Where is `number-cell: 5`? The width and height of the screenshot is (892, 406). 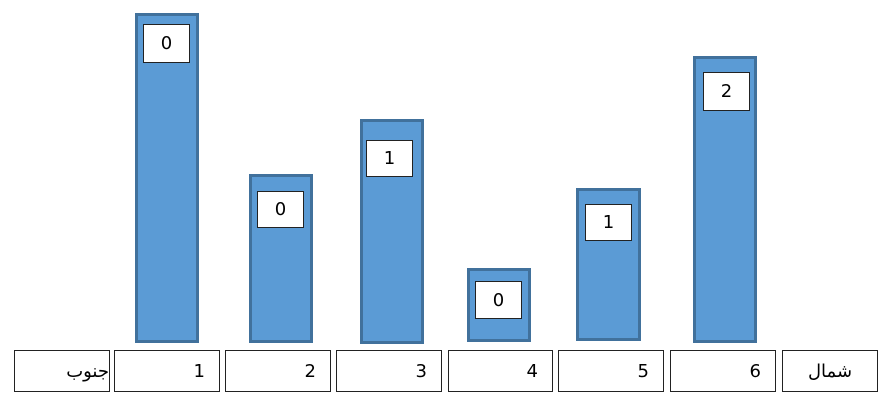
number-cell: 5 is located at coordinates (611, 371).